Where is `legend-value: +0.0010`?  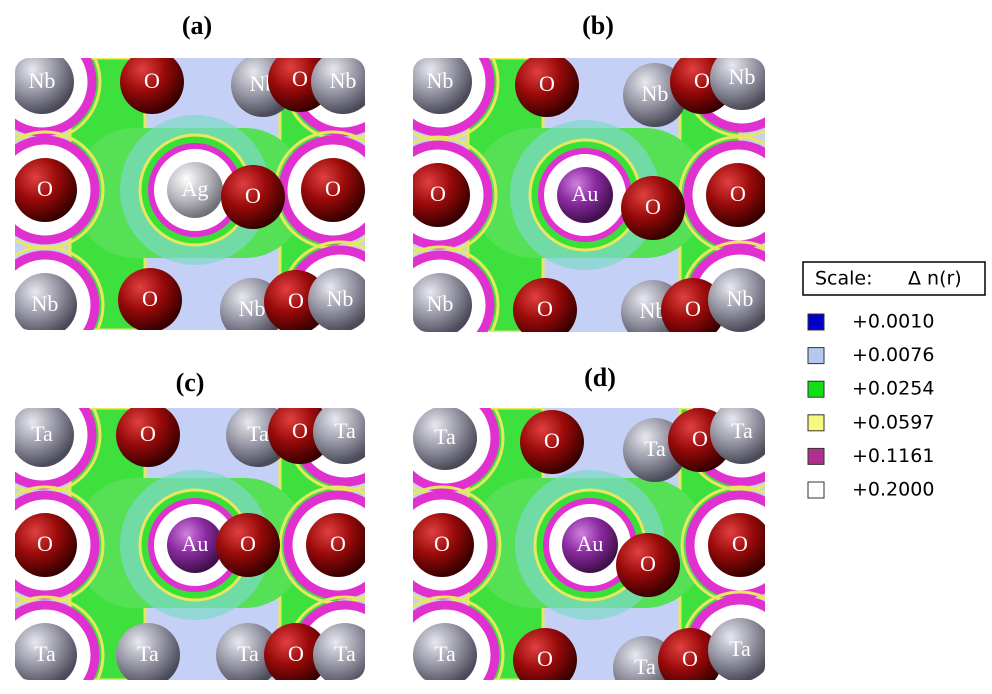
legend-value: +0.0010 is located at coordinates (893, 322).